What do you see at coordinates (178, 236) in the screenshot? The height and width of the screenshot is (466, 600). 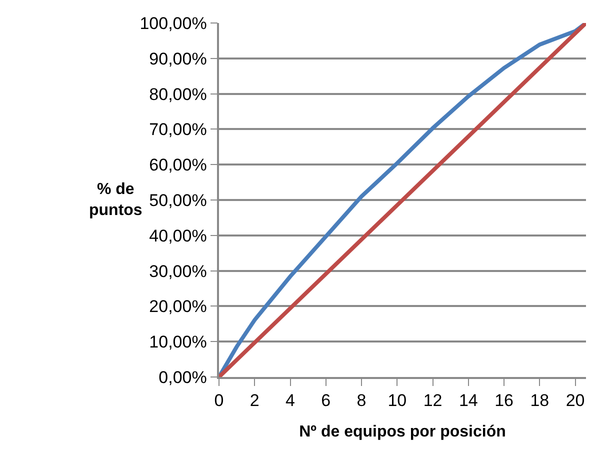 I see `y-tick-label: 40,00%` at bounding box center [178, 236].